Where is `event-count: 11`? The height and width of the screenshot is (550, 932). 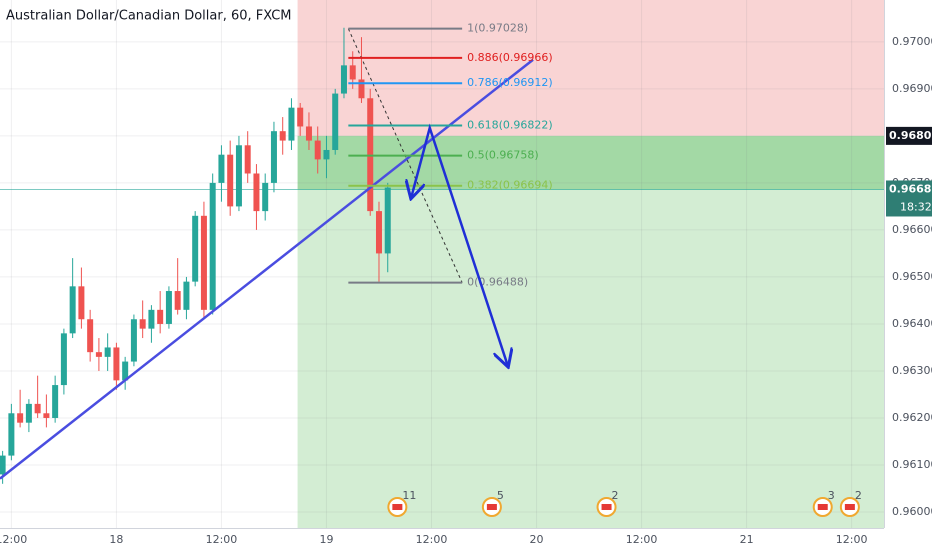
event-count: 11 is located at coordinates (409, 495).